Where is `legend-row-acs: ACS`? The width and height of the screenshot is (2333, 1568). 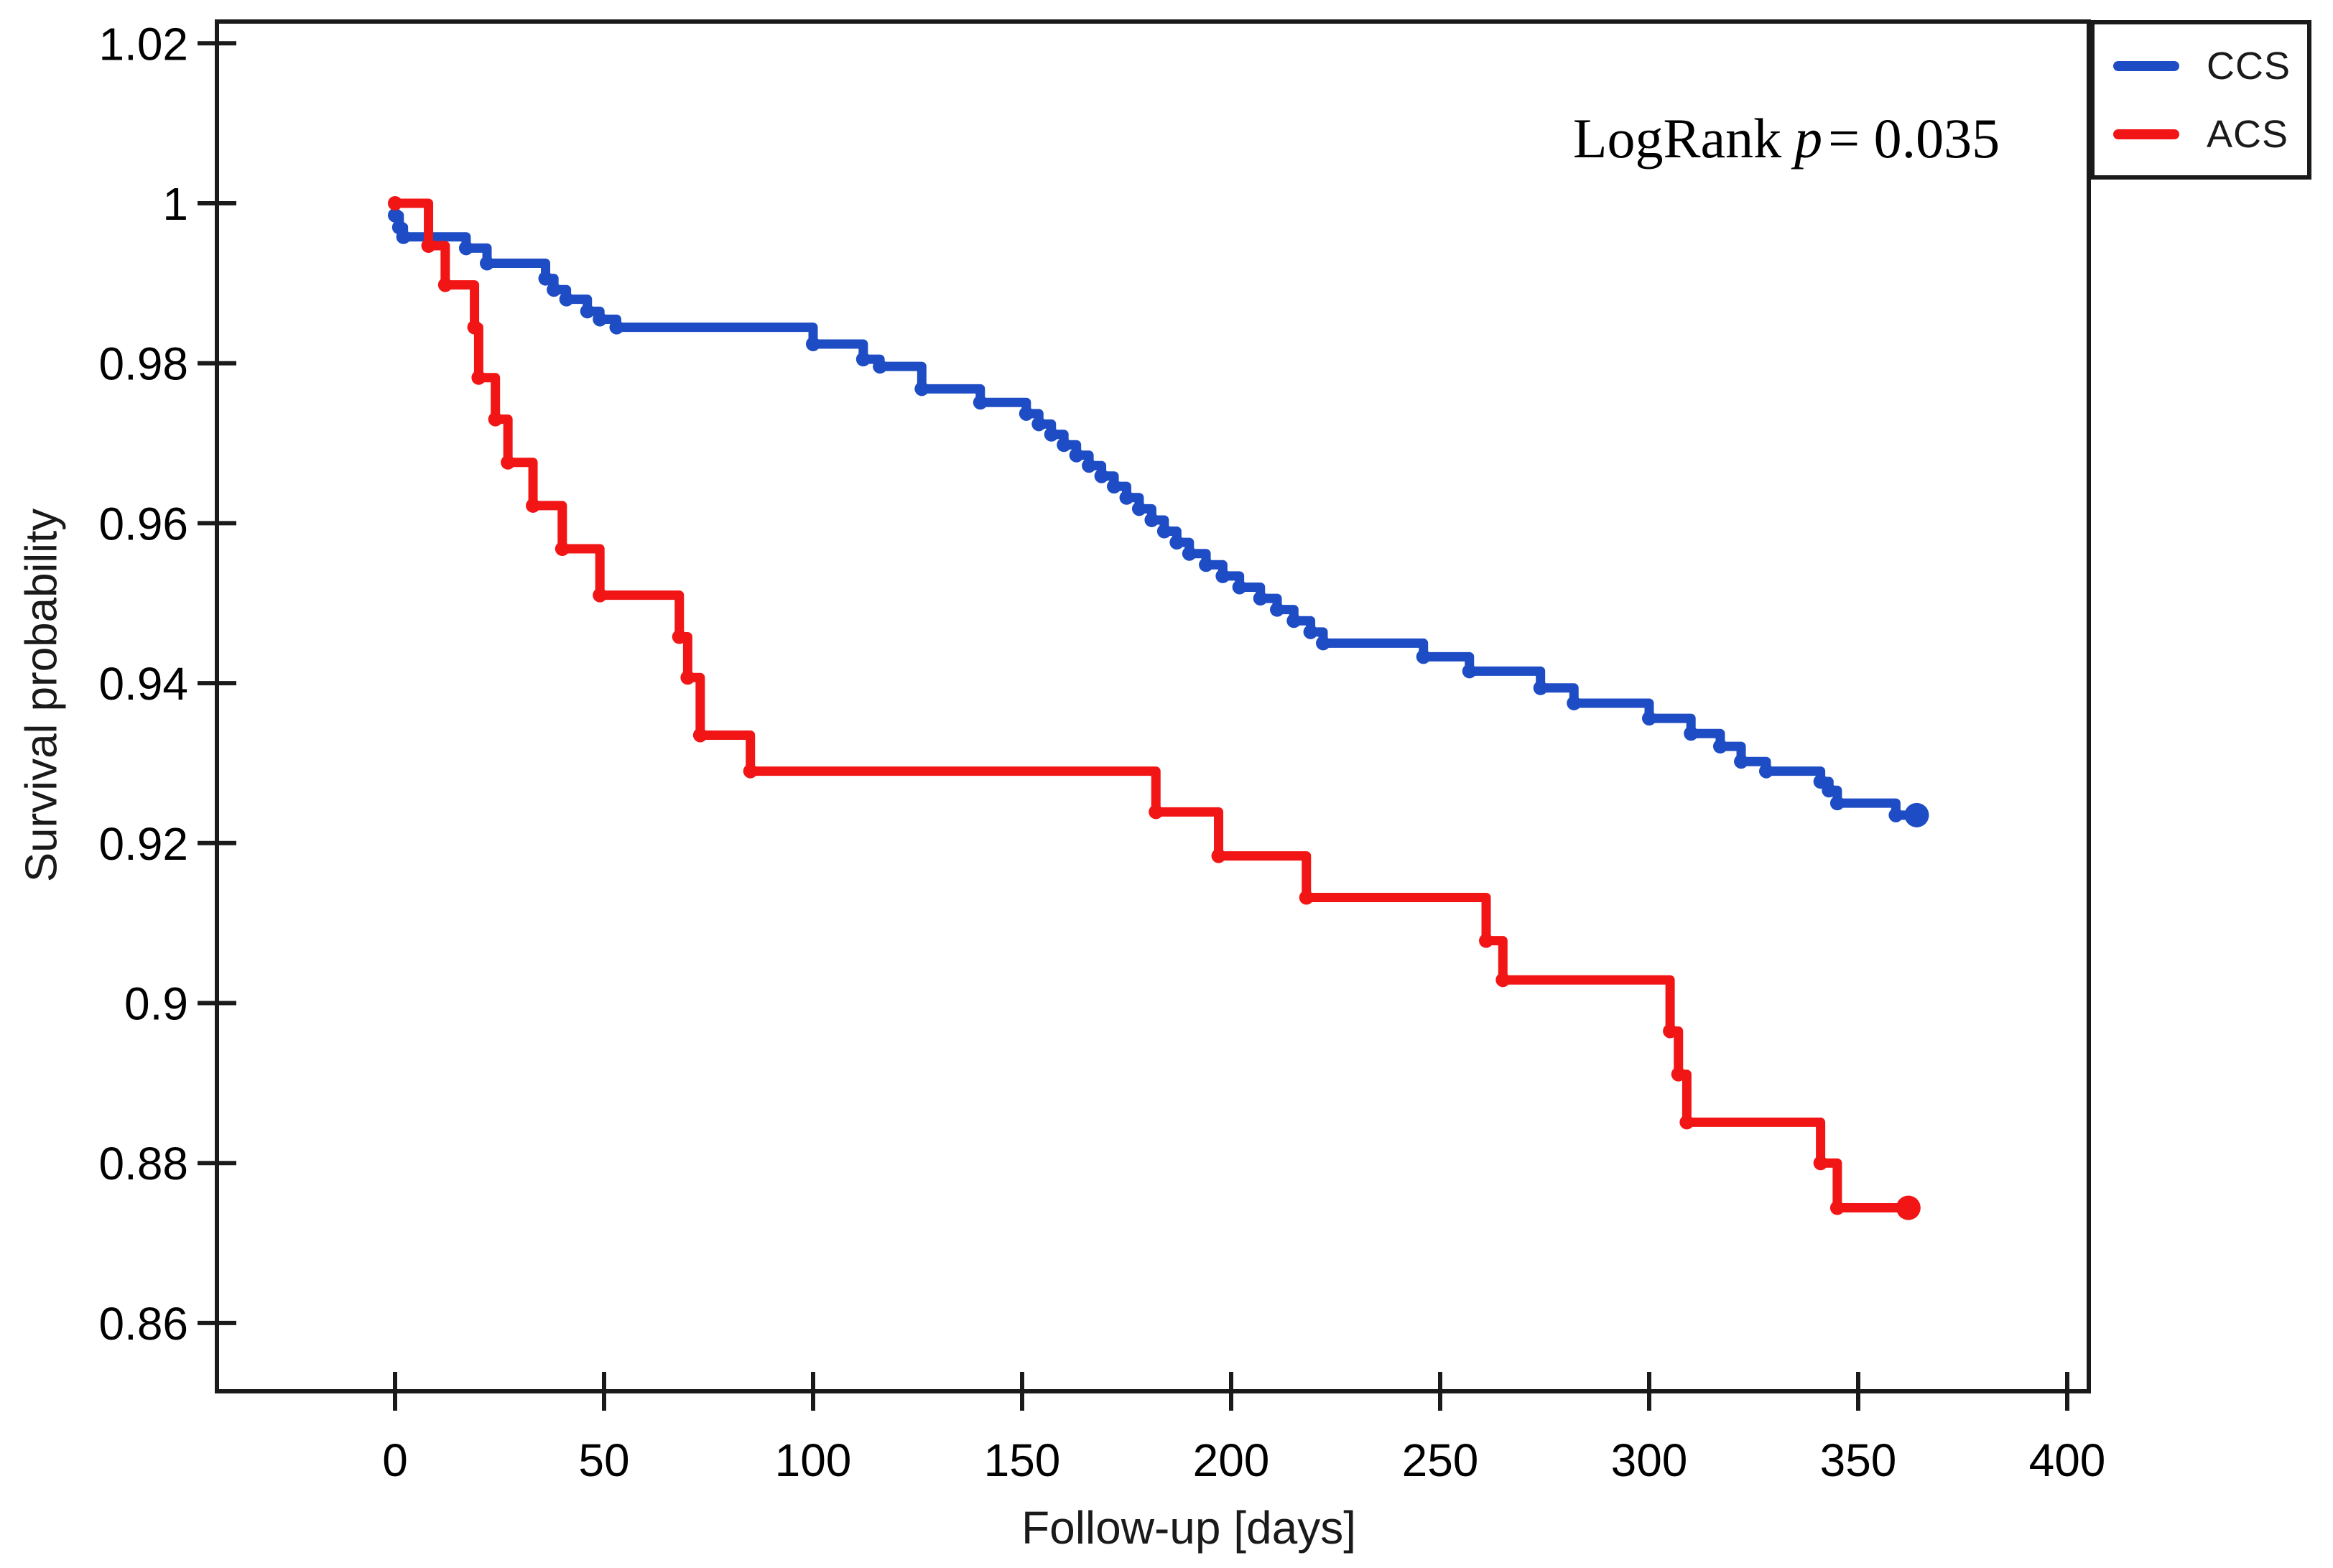
legend-row-acs: ACS is located at coordinates (2201, 135).